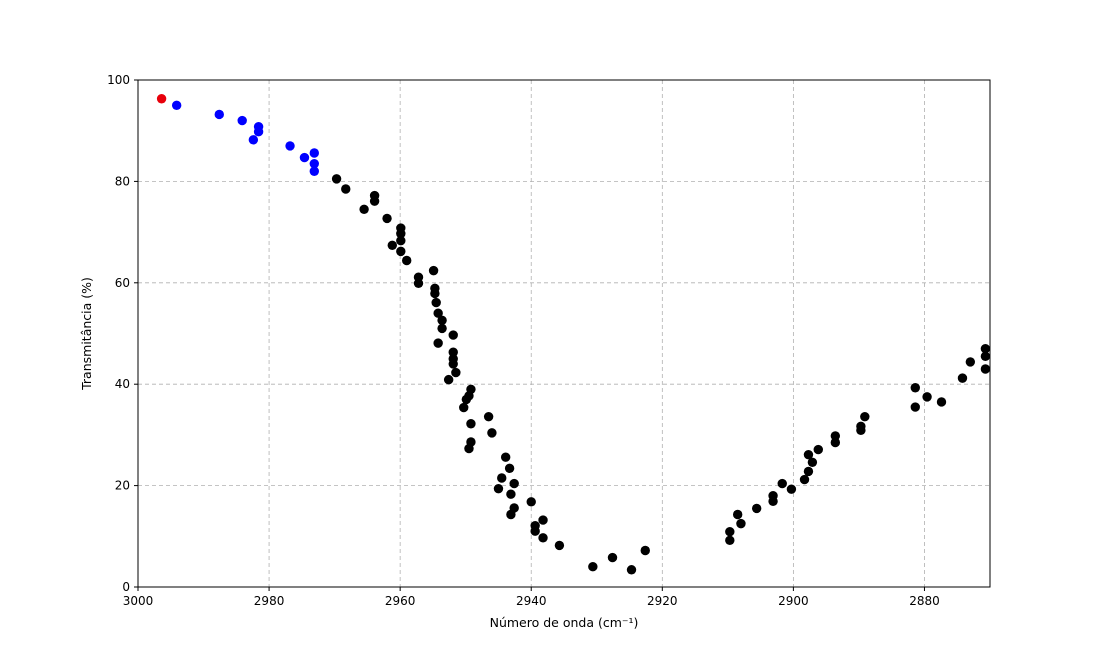 This screenshot has height=660, width=1100. I want to click on x-tick-label: 3000, so click(138, 601).